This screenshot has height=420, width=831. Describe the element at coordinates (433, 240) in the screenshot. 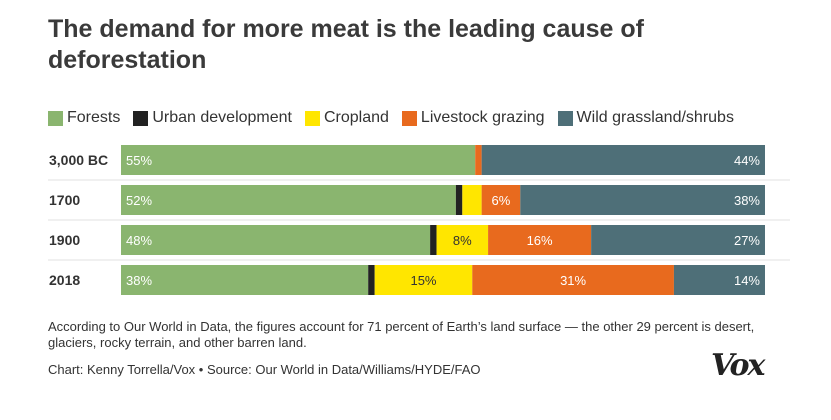

I see `bar-urban-development-1900` at that location.